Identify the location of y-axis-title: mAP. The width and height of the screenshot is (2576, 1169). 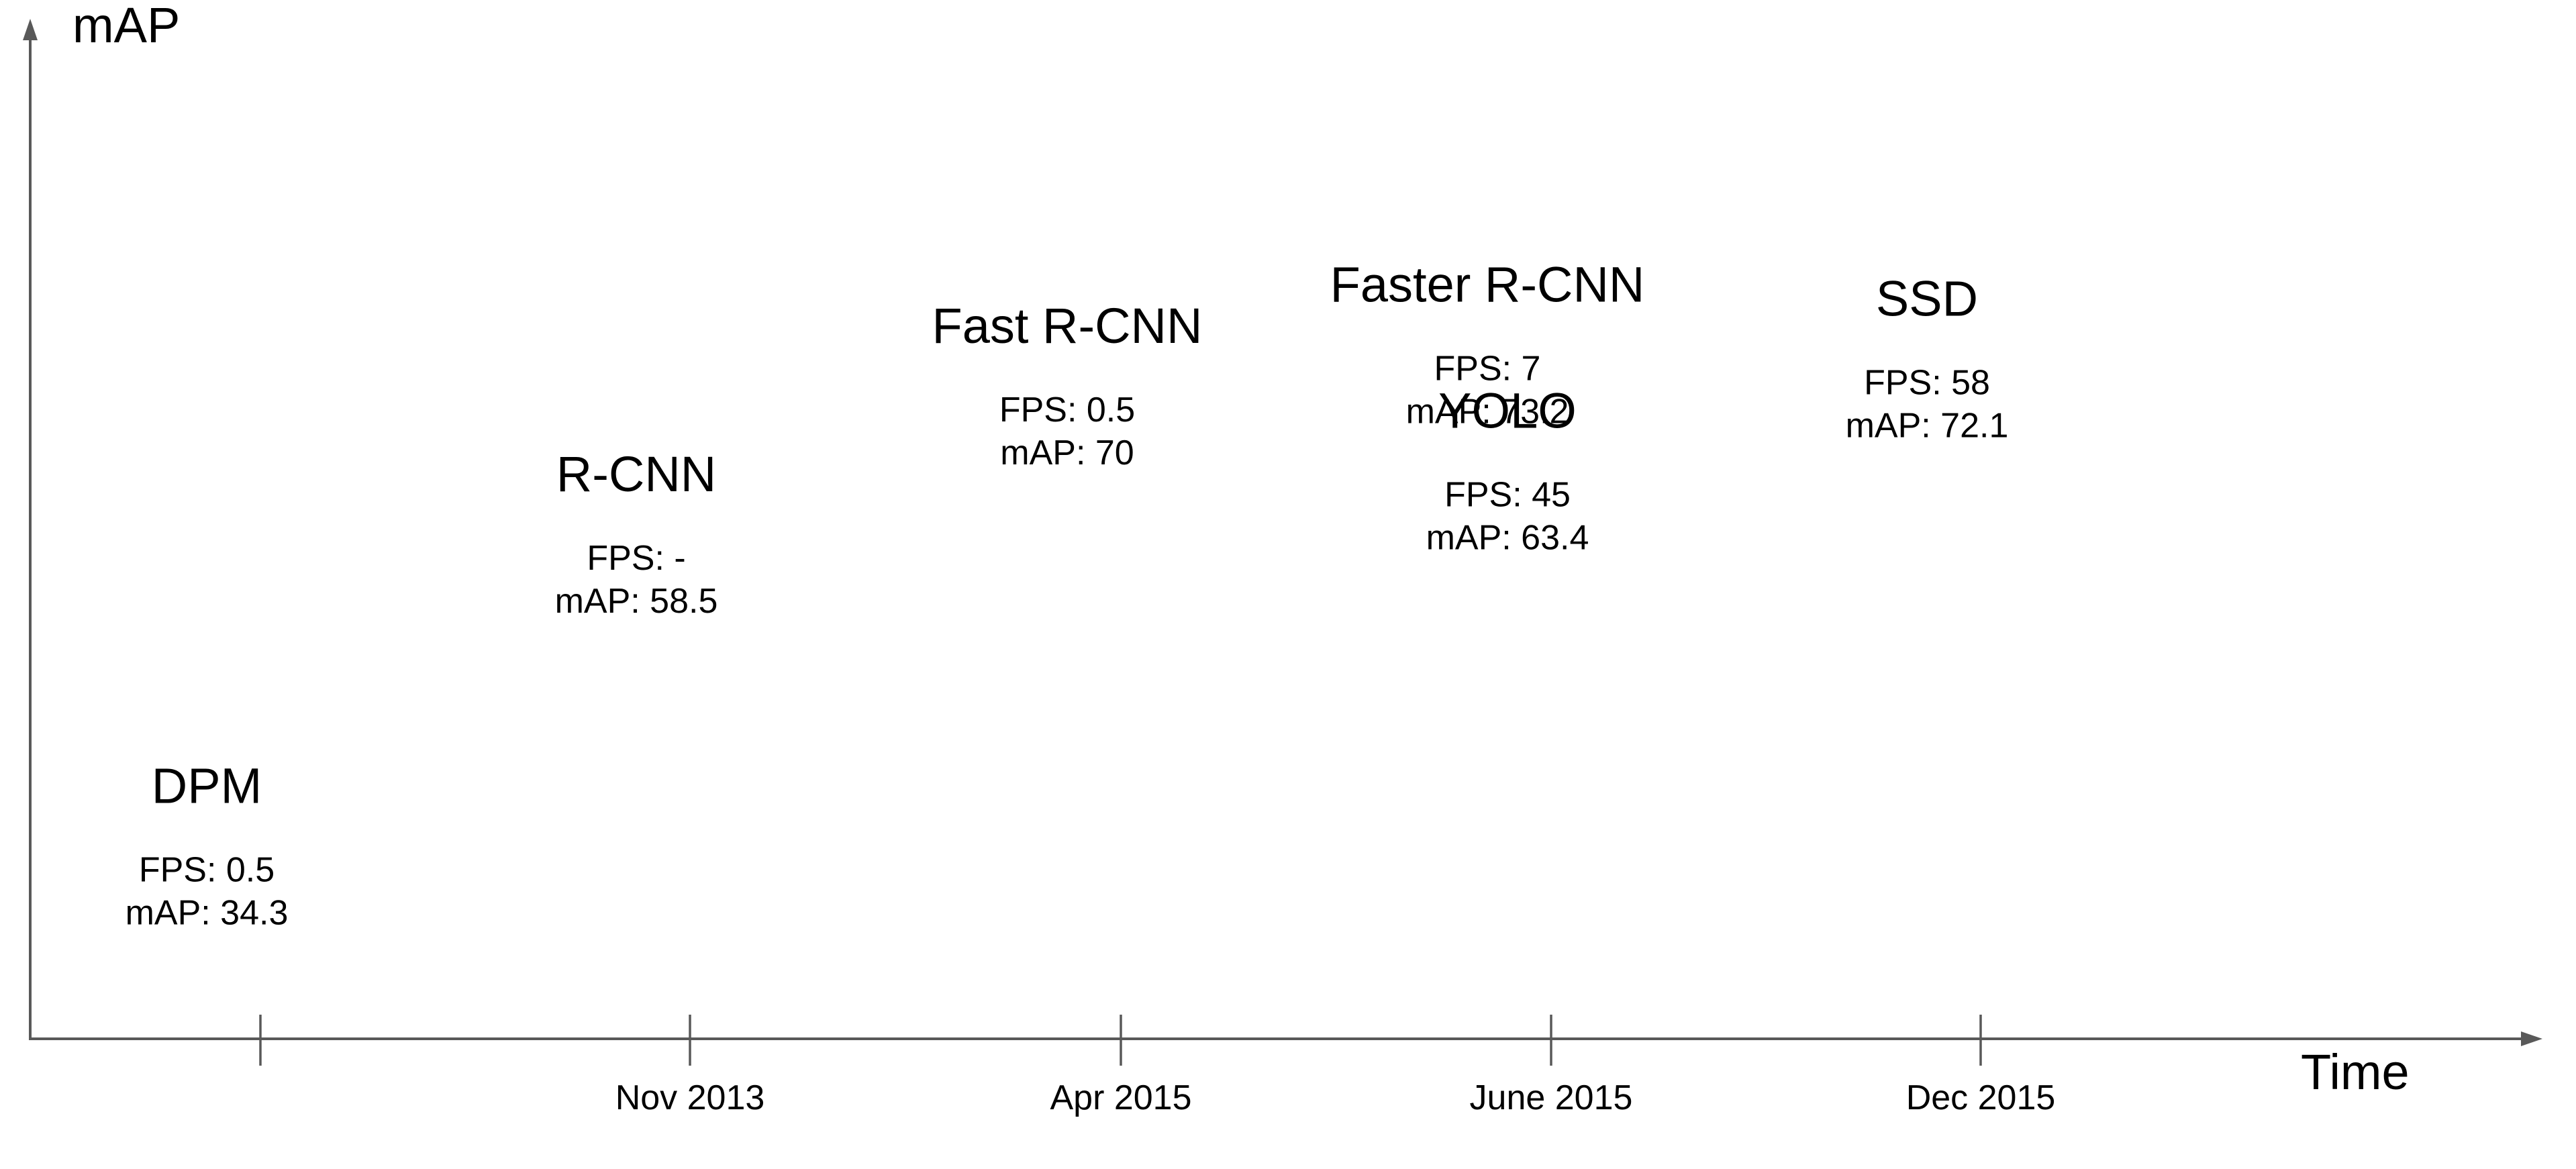
(126, 26).